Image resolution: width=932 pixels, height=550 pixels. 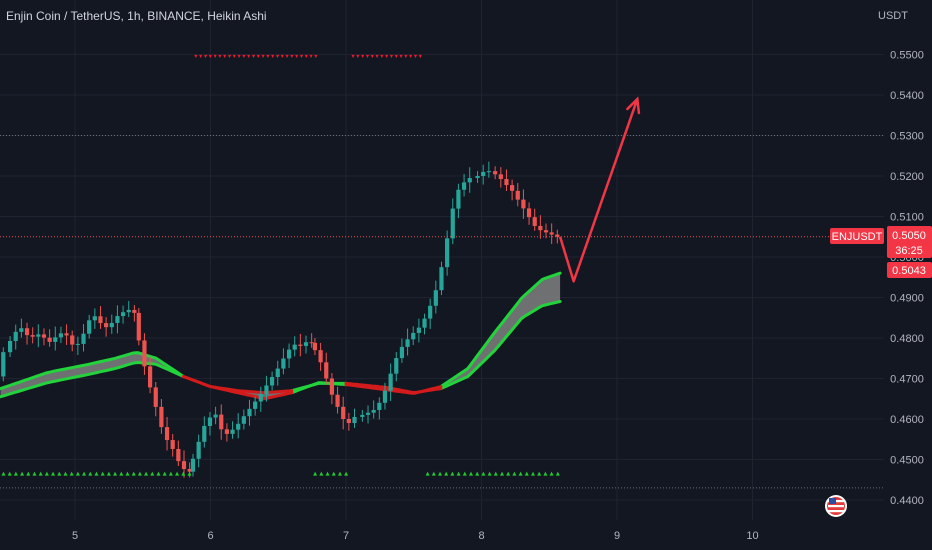 What do you see at coordinates (909, 251) in the screenshot?
I see `bar-countdown: 36:25` at bounding box center [909, 251].